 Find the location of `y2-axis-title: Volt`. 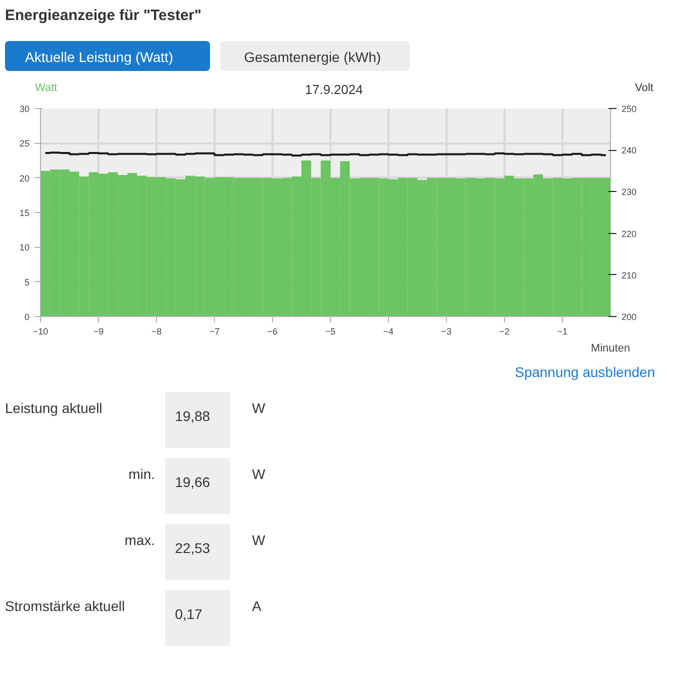

y2-axis-title: Volt is located at coordinates (644, 88).